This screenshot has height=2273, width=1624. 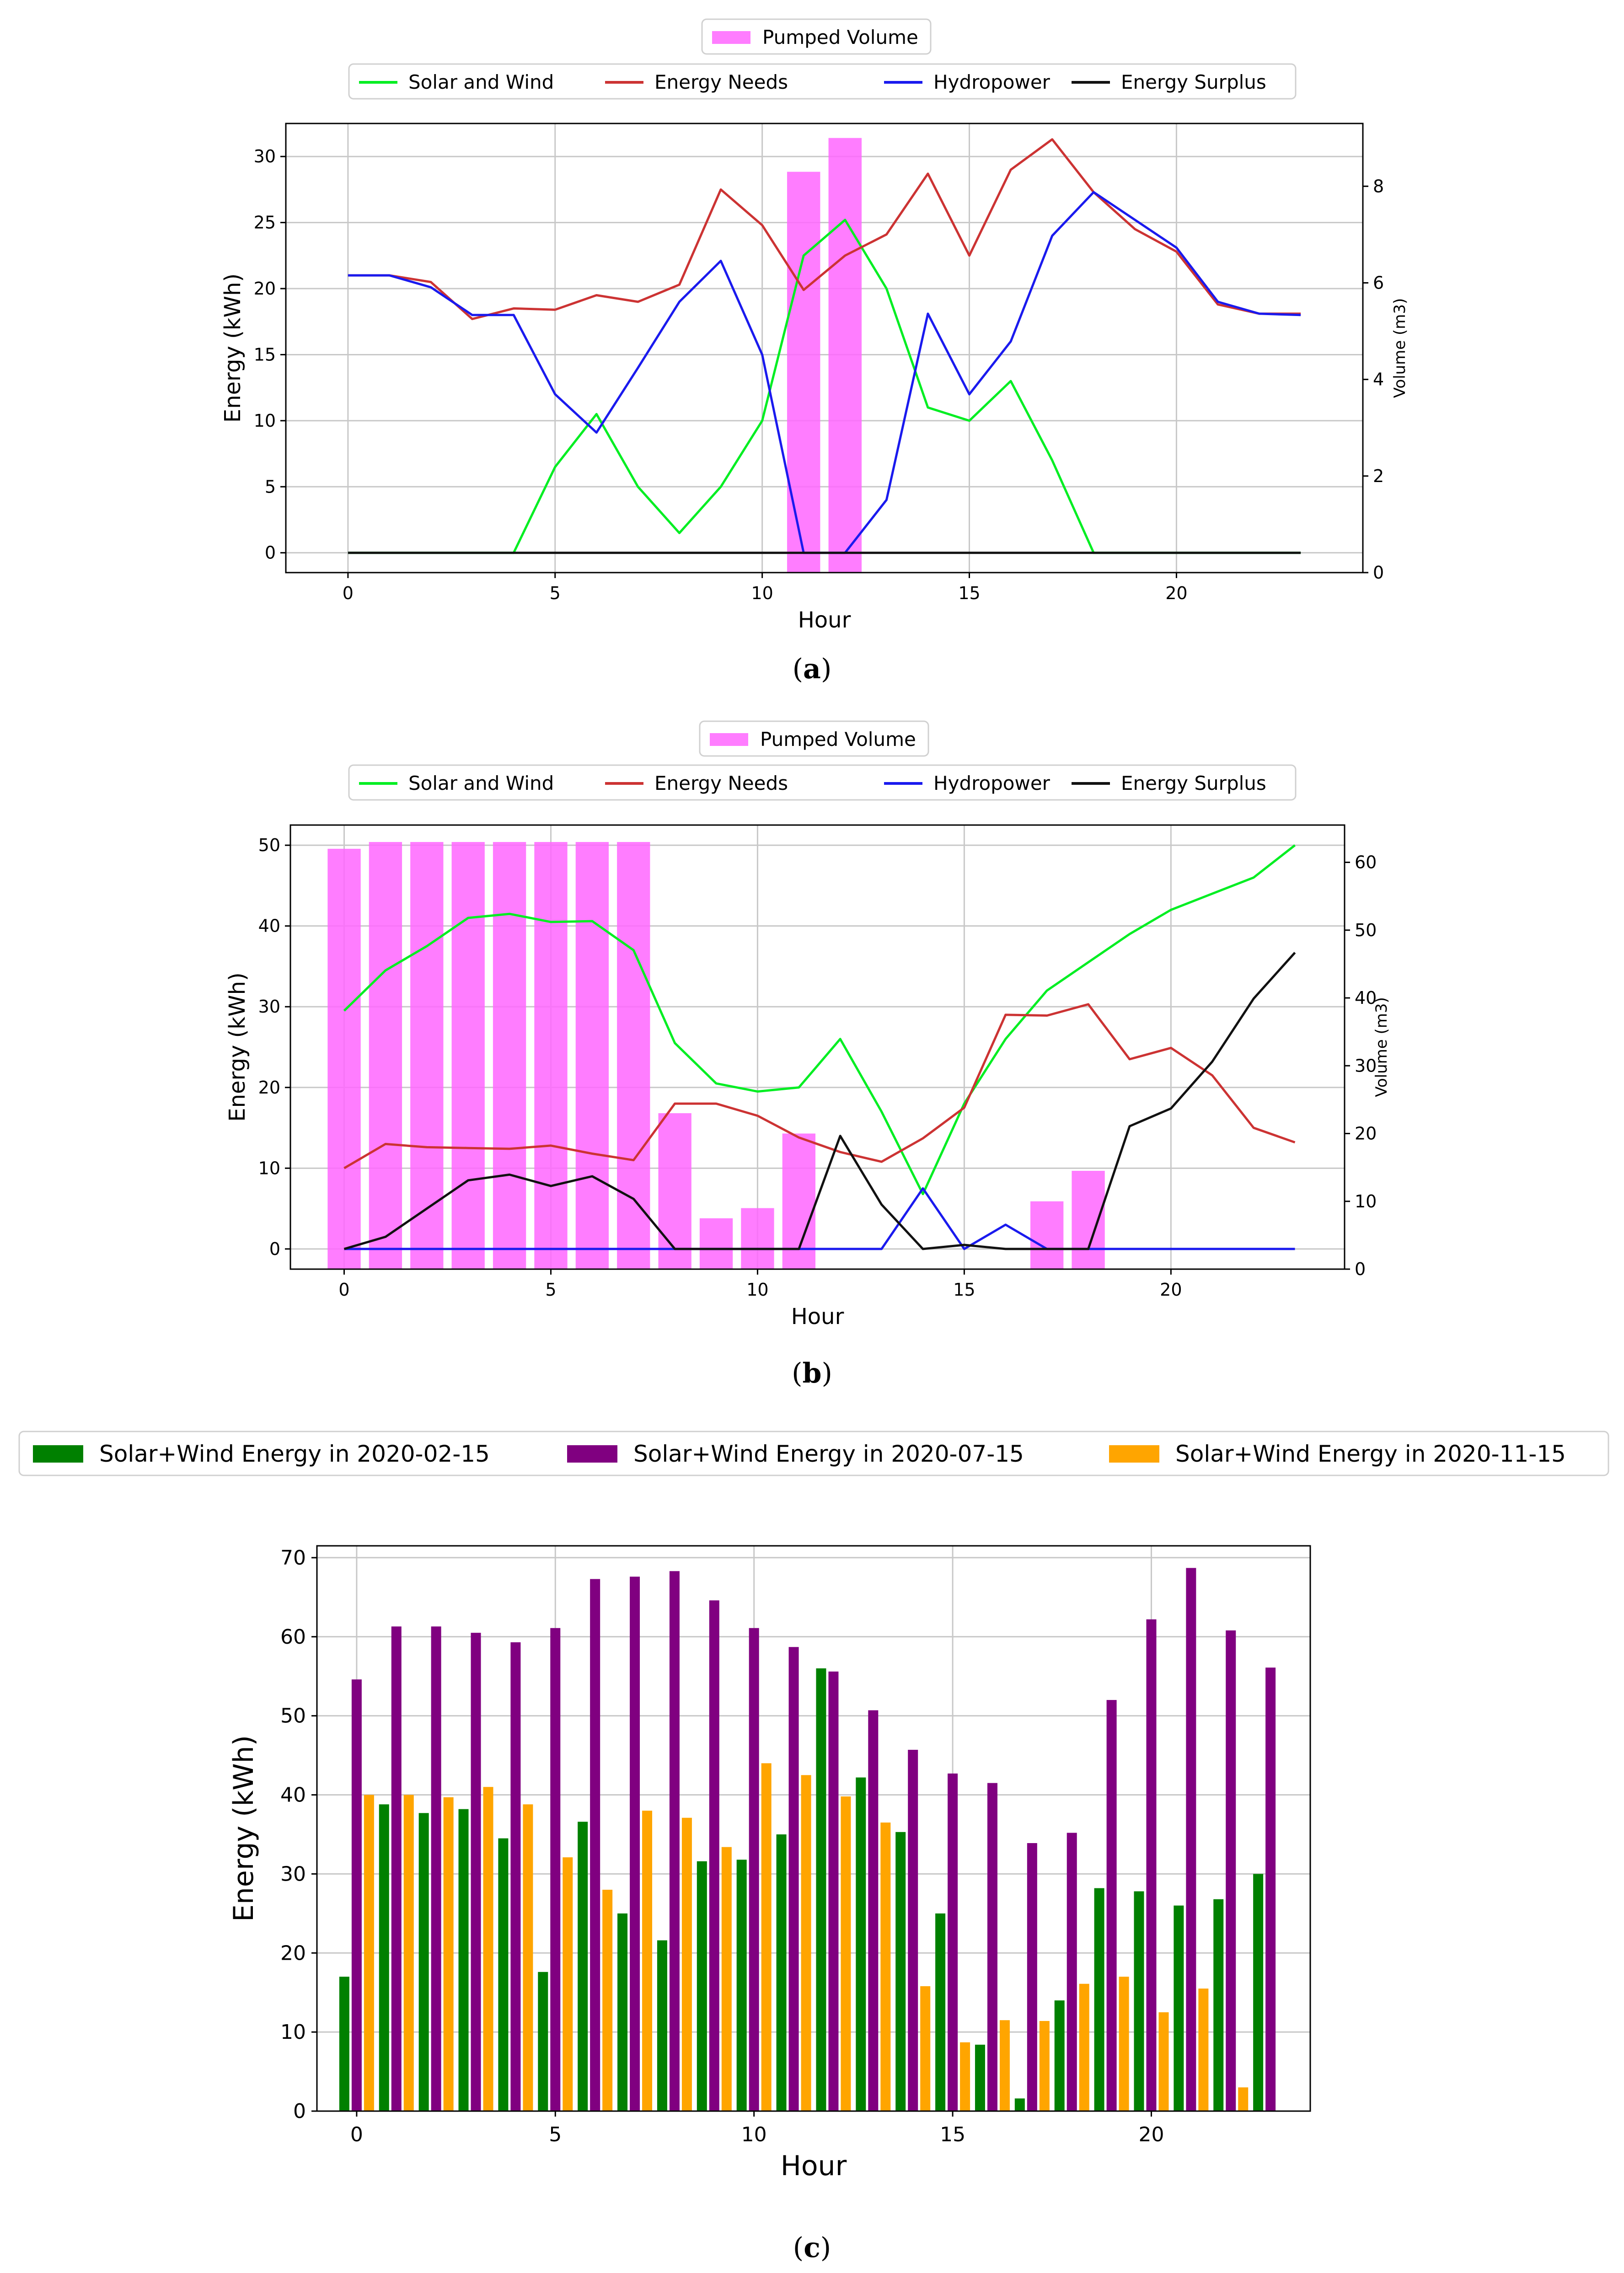 I want to click on y-tick-label: 50, so click(x=269, y=845).